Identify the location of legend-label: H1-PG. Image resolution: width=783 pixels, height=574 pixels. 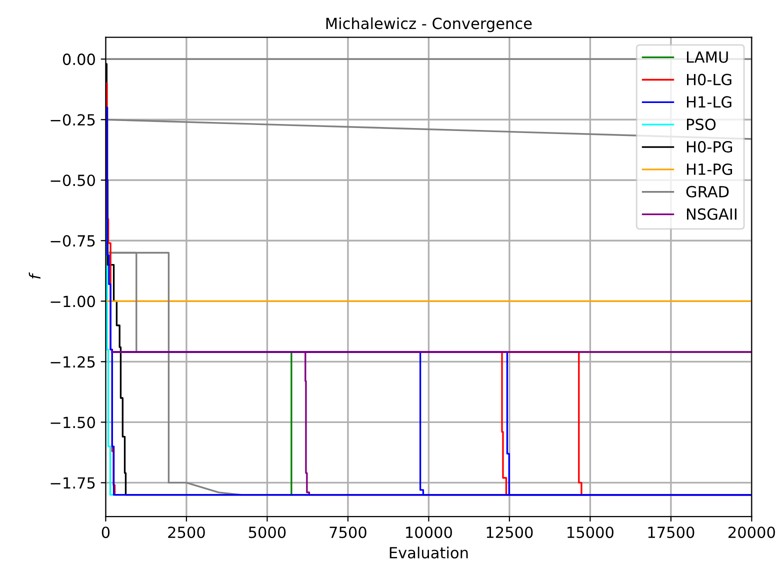
(709, 169).